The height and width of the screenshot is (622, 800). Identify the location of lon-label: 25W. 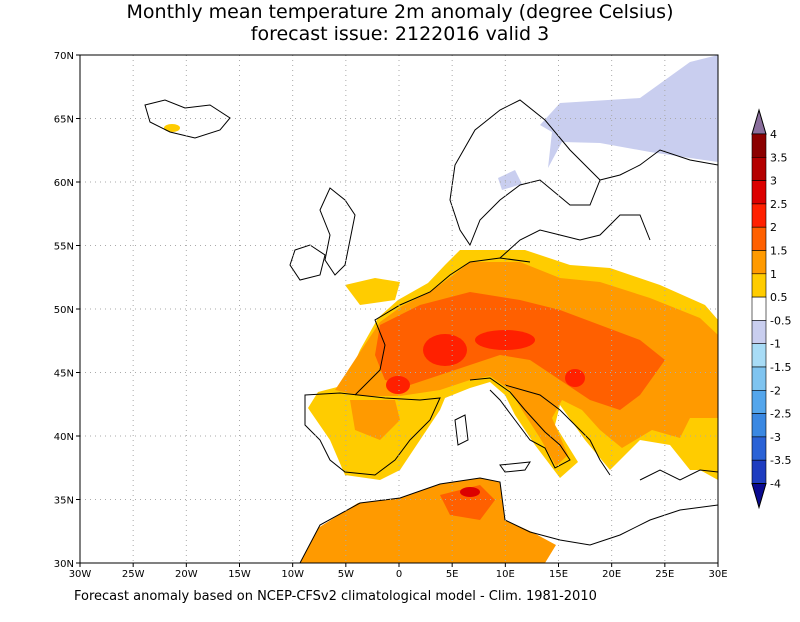
(133, 574).